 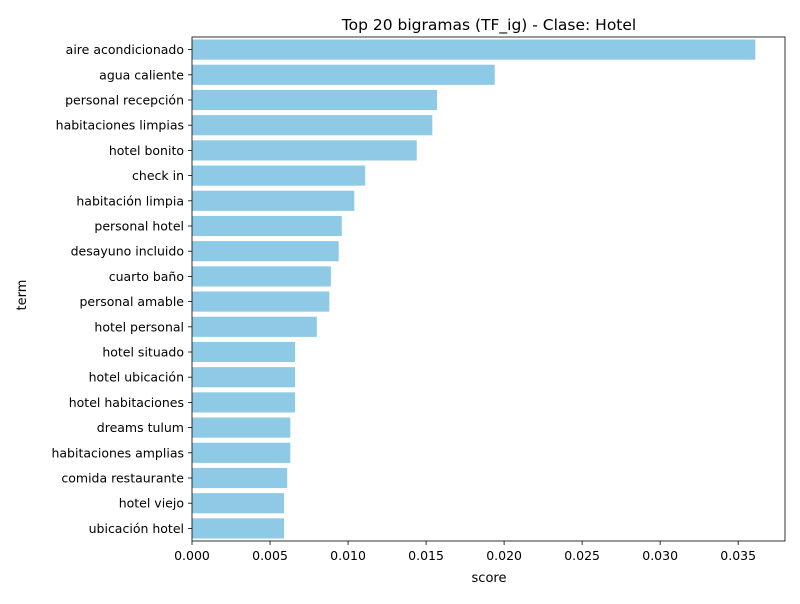 I want to click on y-tick-label: desayuno incluido, so click(x=127, y=251).